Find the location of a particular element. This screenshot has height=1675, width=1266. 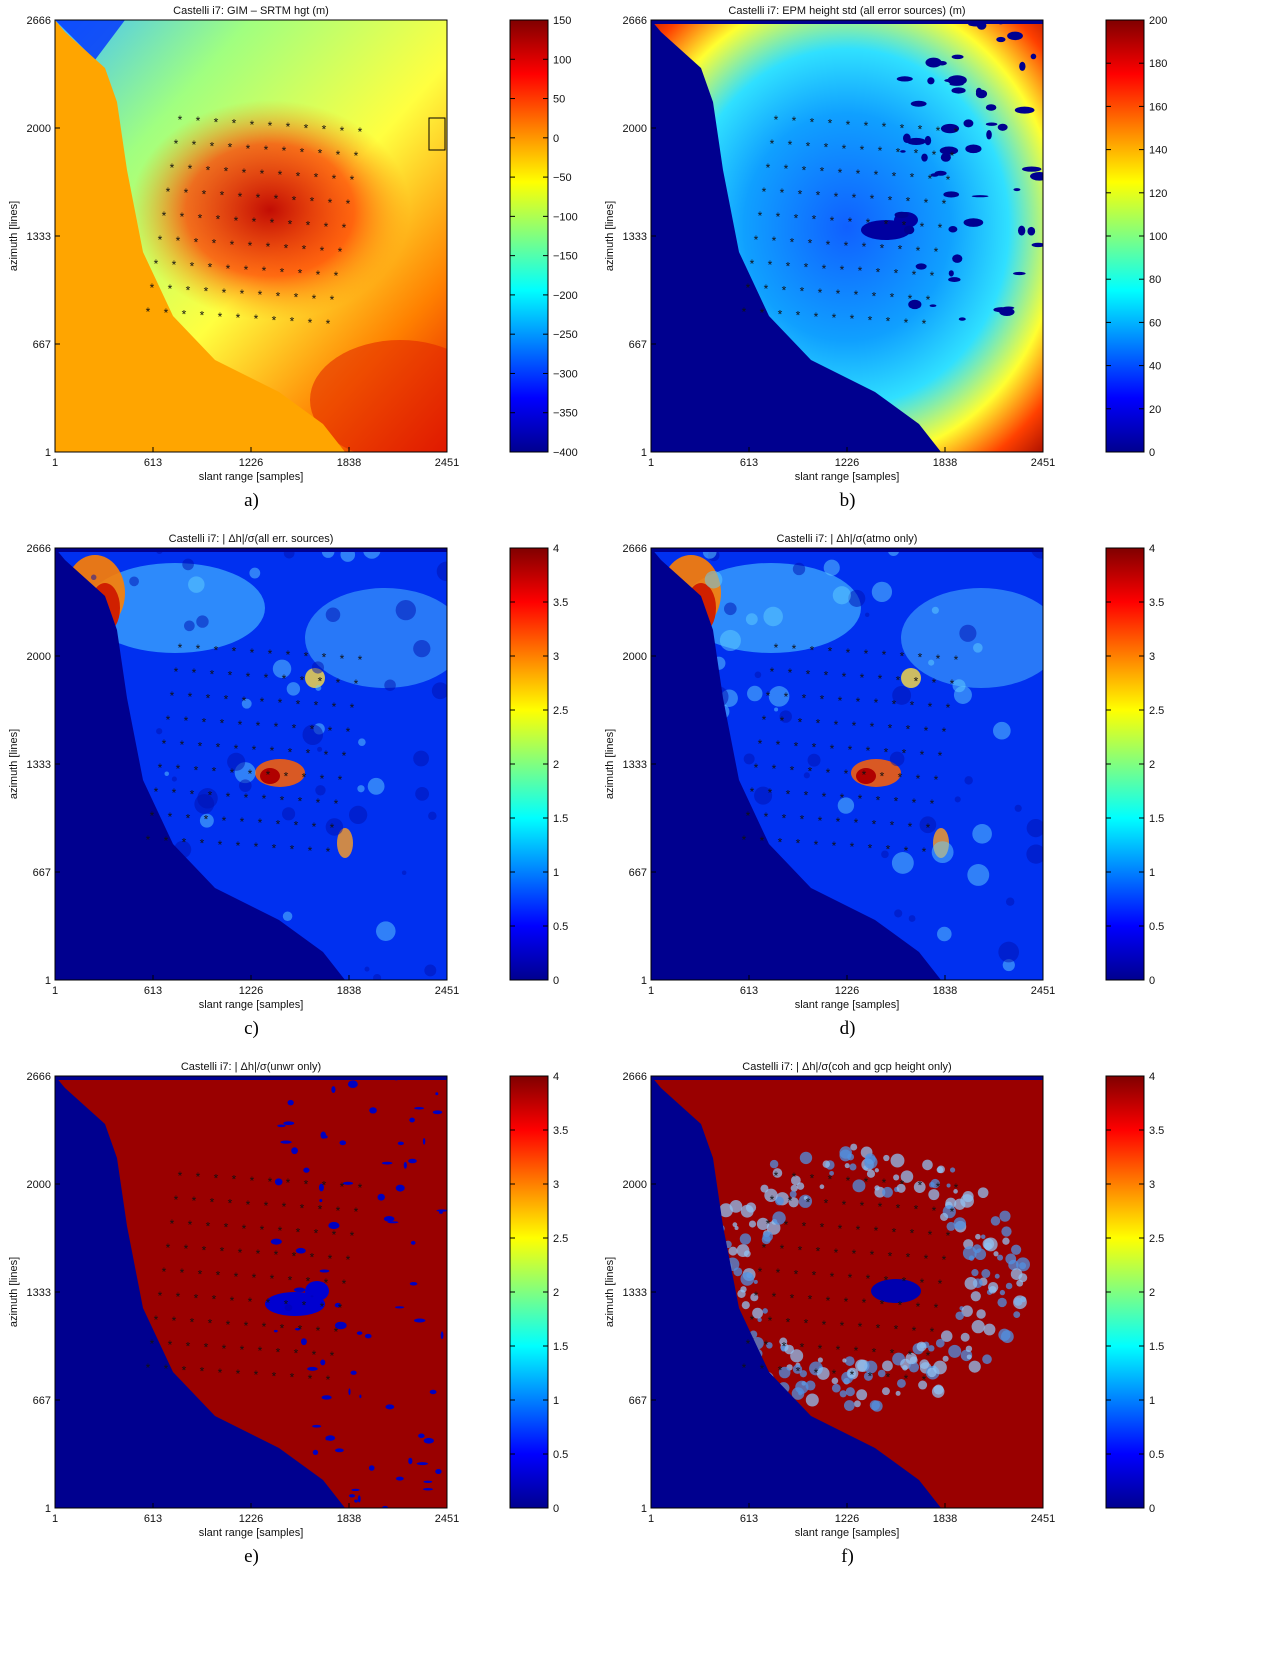

x-tick-label: 1 is located at coordinates (651, 991).